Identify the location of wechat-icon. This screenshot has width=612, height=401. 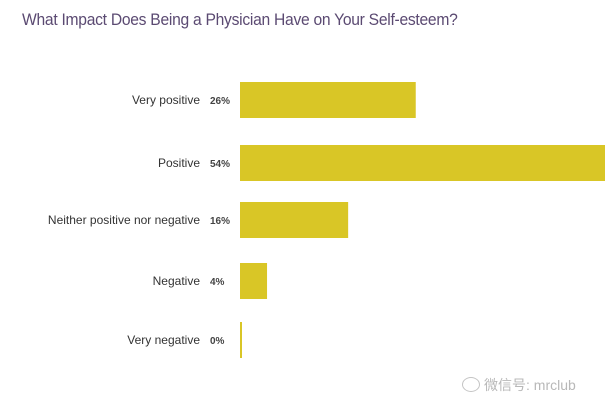
(471, 384).